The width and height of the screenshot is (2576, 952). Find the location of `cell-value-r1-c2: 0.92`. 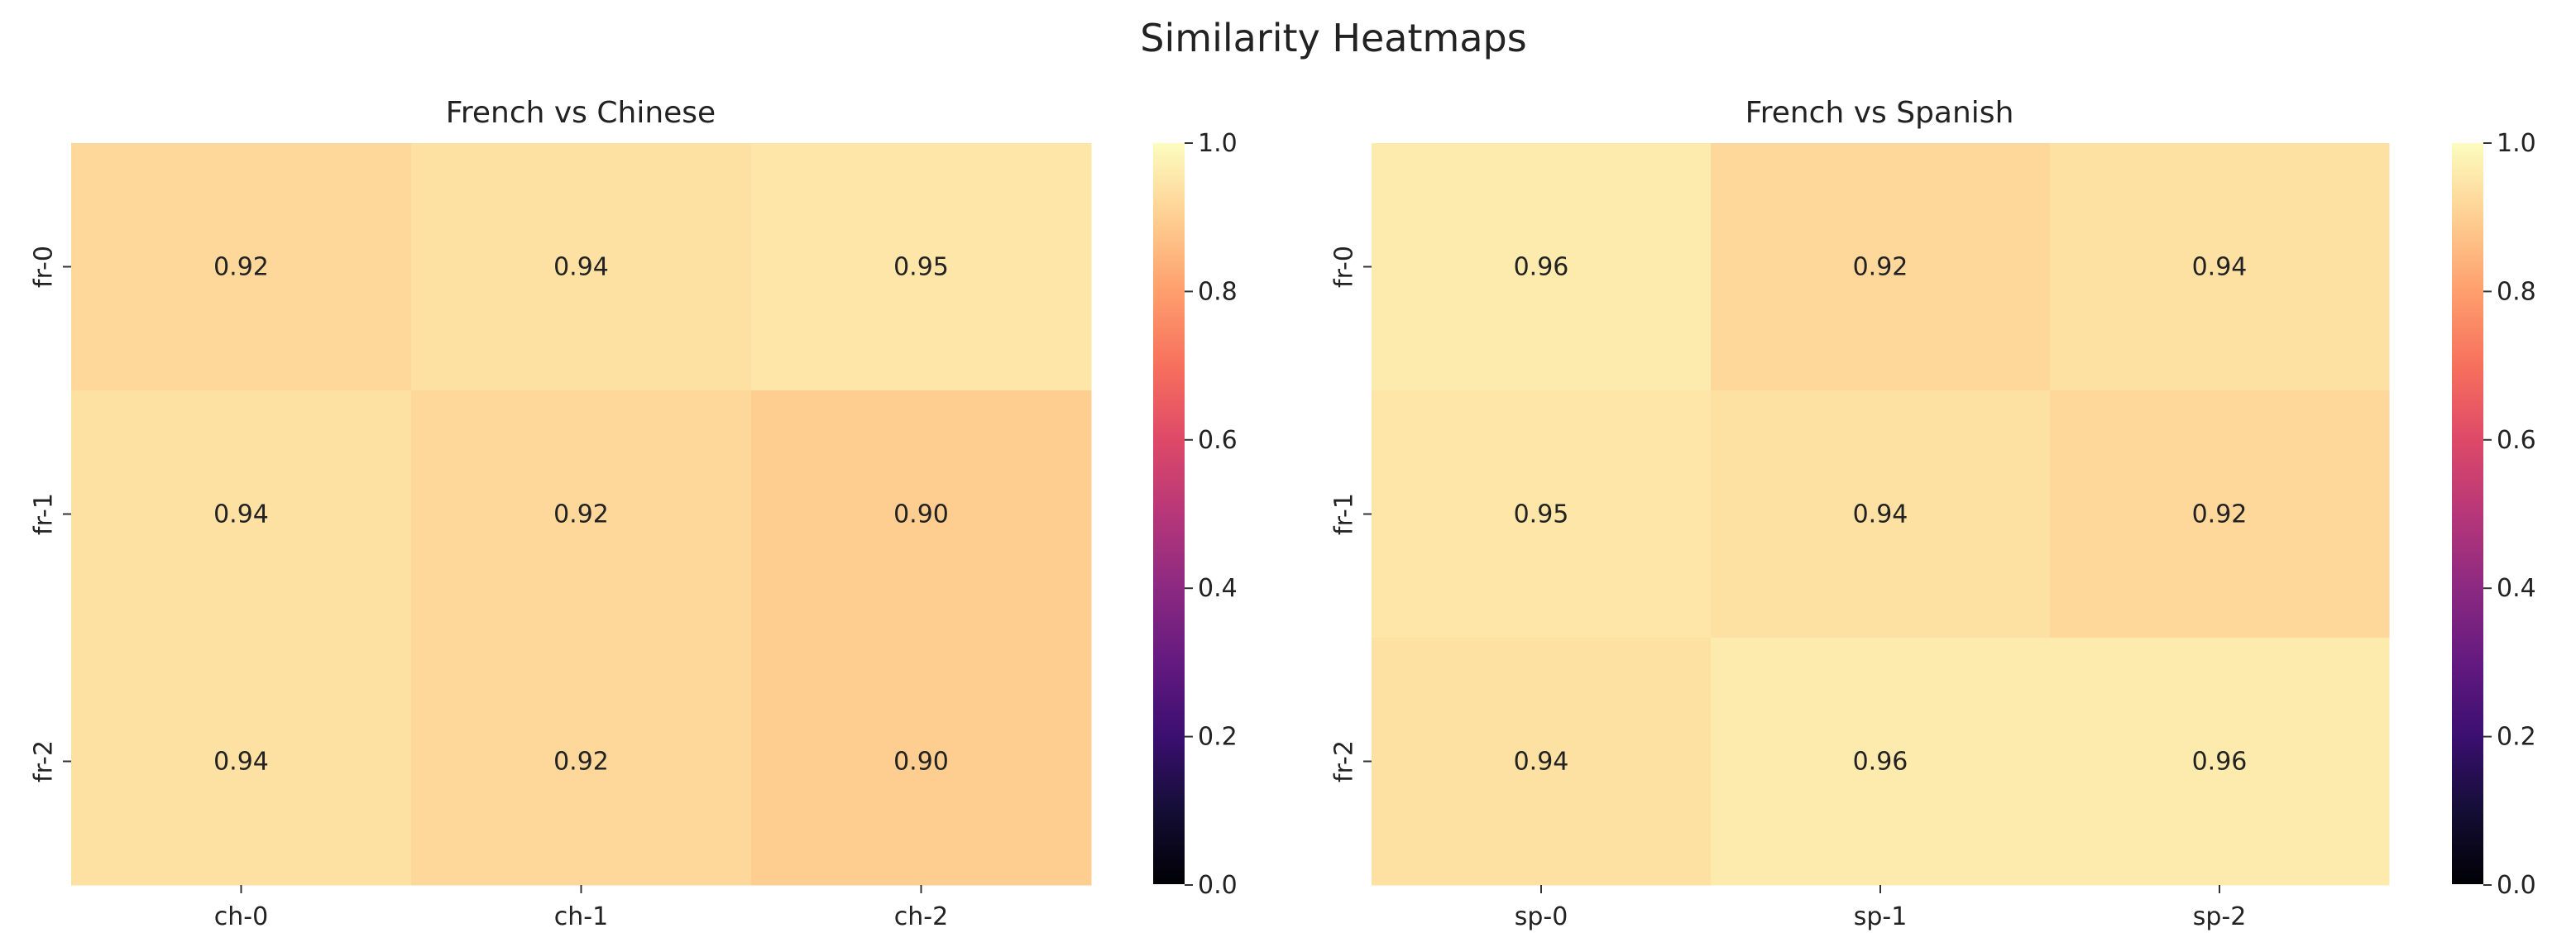

cell-value-r1-c2: 0.92 is located at coordinates (2220, 514).